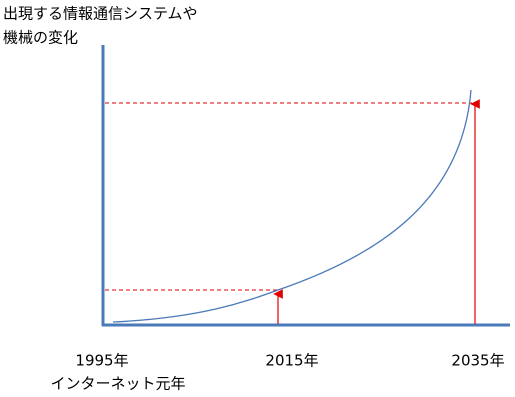 Image resolution: width=515 pixels, height=397 pixels. Describe the element at coordinates (291, 361) in the screenshot. I see `x-label: 2015年` at that location.